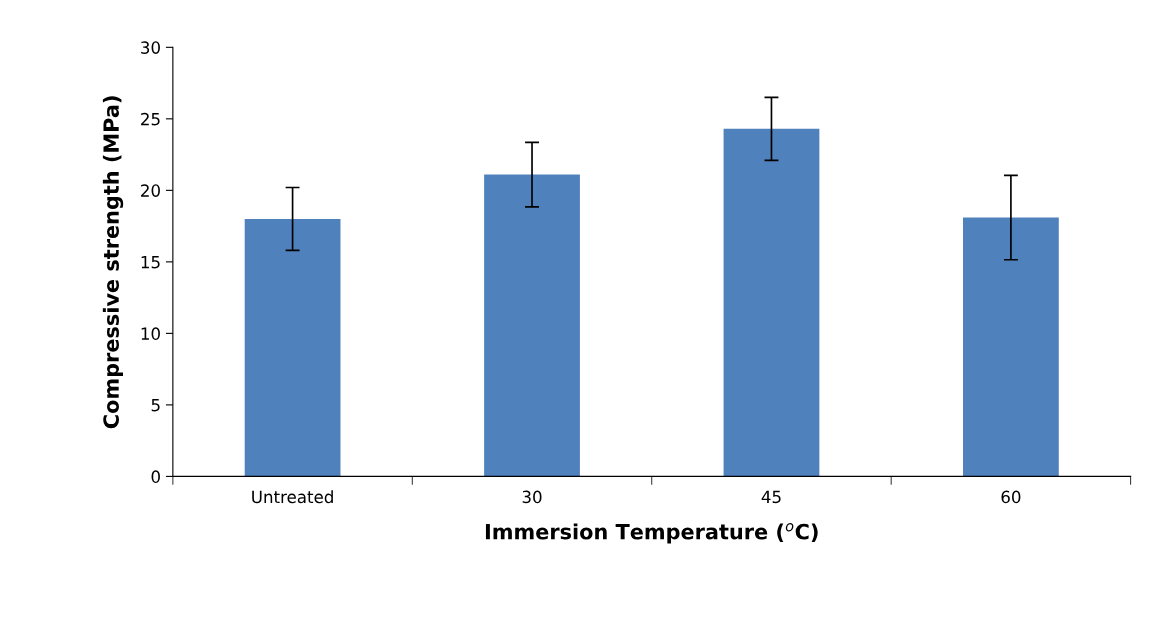 The width and height of the screenshot is (1168, 631). What do you see at coordinates (651, 533) in the screenshot?
I see `x-axis-title: Immersion Temperature ($^{o}$C)` at bounding box center [651, 533].